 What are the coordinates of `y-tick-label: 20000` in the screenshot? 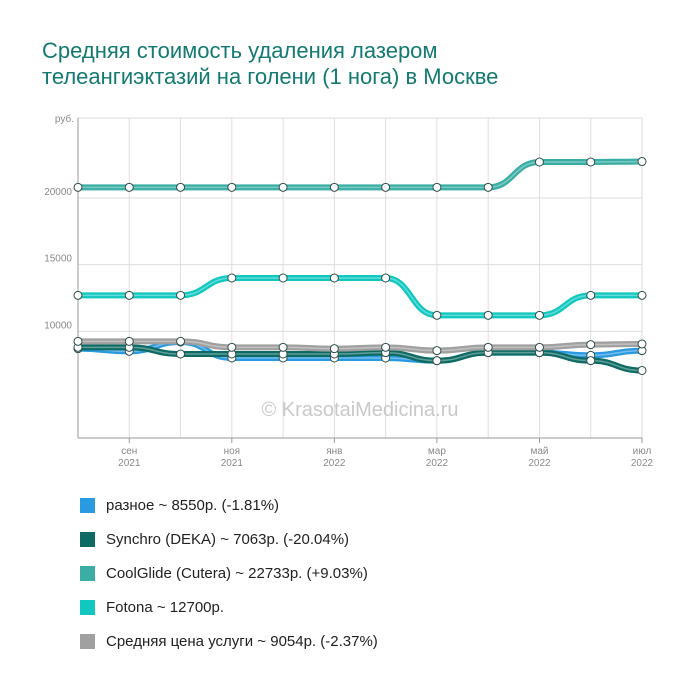 It's located at (58, 192).